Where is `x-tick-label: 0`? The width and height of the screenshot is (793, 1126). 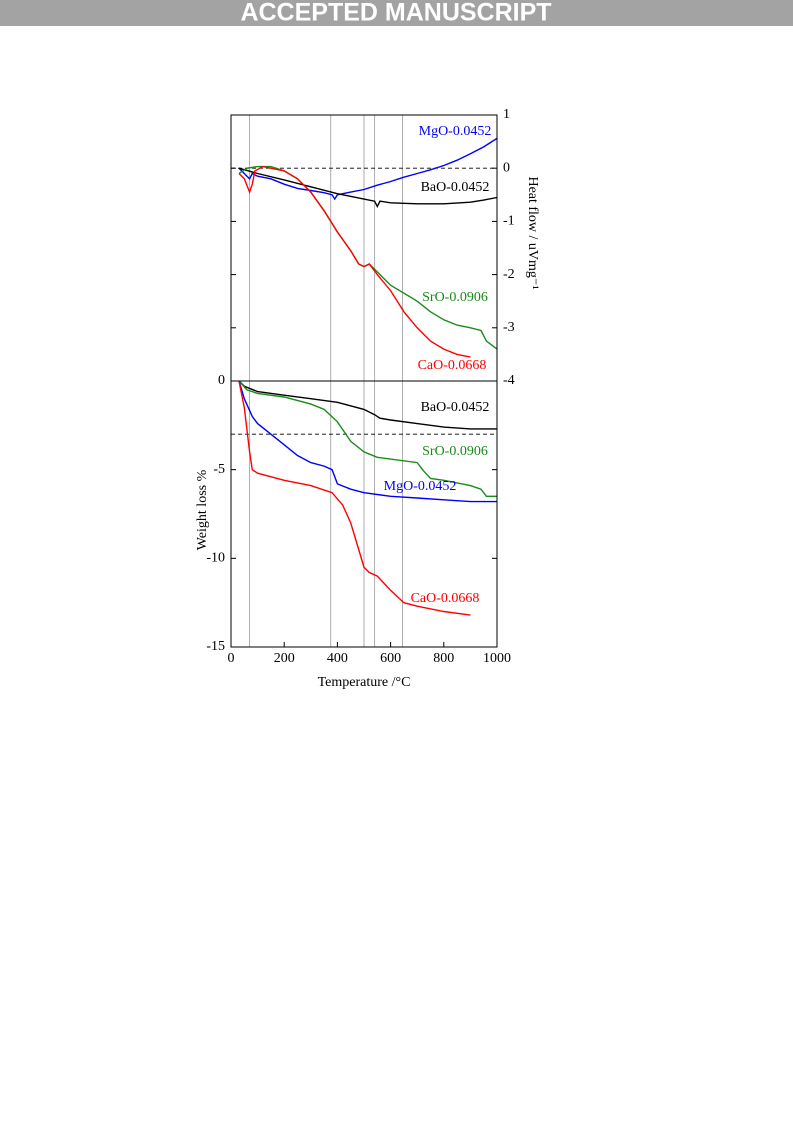 x-tick-label: 0 is located at coordinates (231, 658).